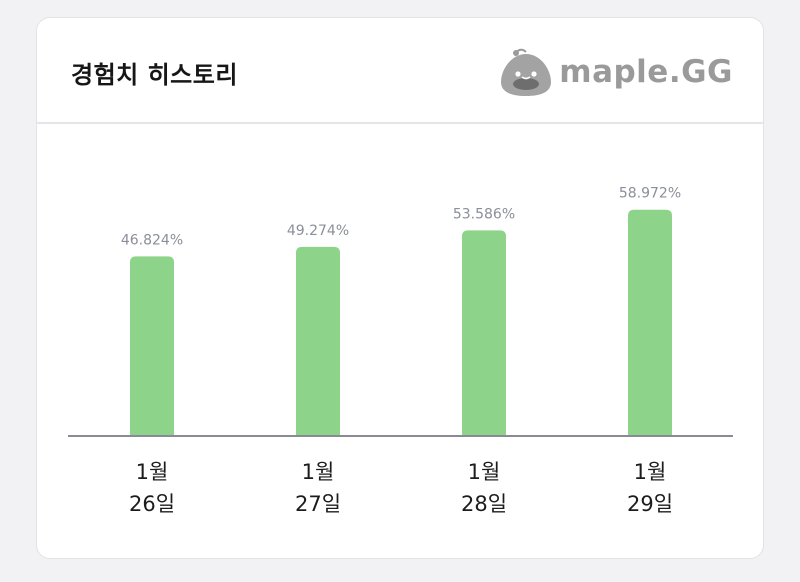  What do you see at coordinates (484, 214) in the screenshot?
I see `bar-value-label: 53.586%` at bounding box center [484, 214].